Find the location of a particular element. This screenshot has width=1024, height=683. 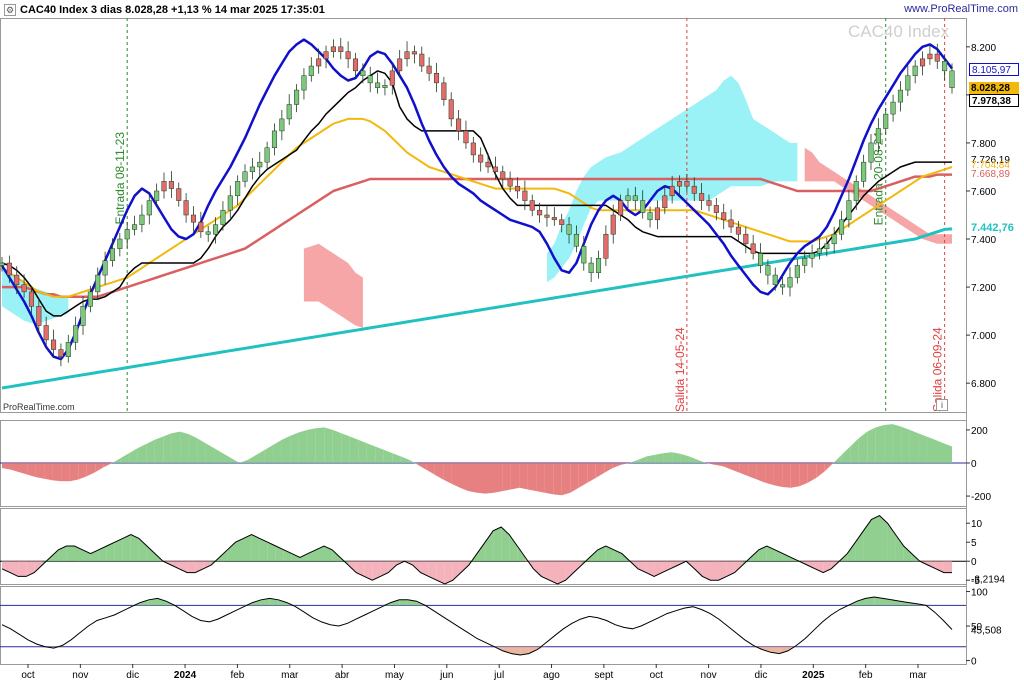

watermark: CAC40 Index is located at coordinates (899, 31).